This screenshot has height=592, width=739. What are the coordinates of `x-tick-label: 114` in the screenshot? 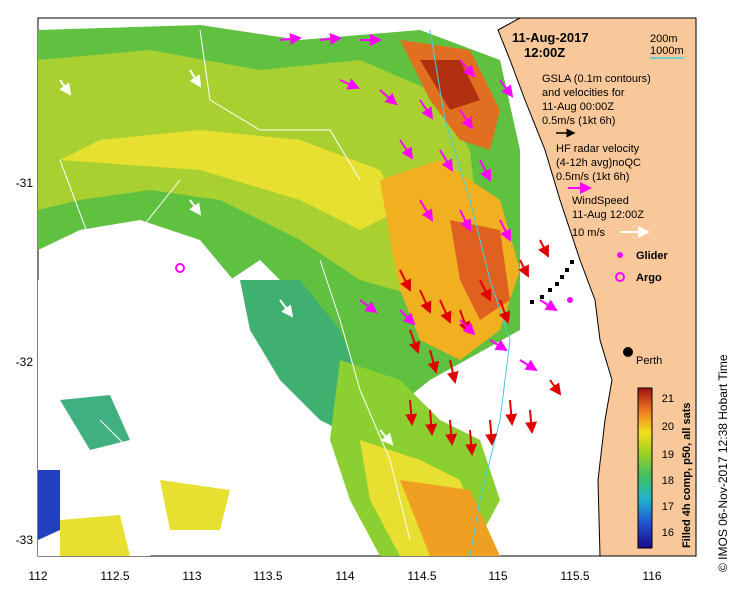 It's located at (344, 576).